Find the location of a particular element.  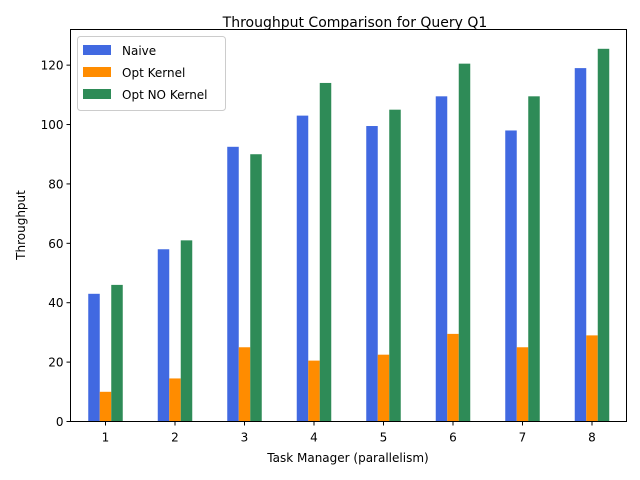

y-tick-label: 60 is located at coordinates (55, 244).